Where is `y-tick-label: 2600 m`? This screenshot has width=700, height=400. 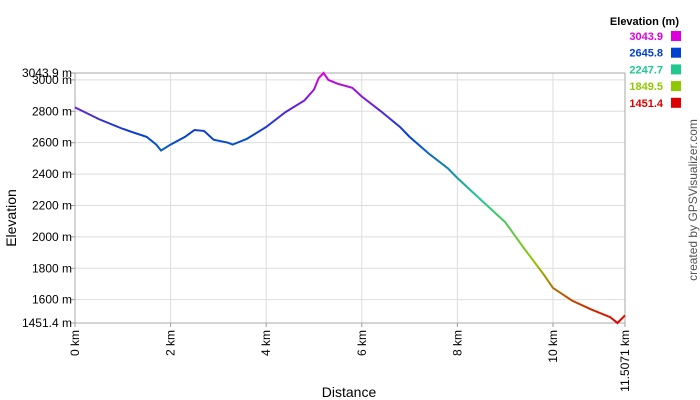
y-tick-label: 2600 m is located at coordinates (52, 143).